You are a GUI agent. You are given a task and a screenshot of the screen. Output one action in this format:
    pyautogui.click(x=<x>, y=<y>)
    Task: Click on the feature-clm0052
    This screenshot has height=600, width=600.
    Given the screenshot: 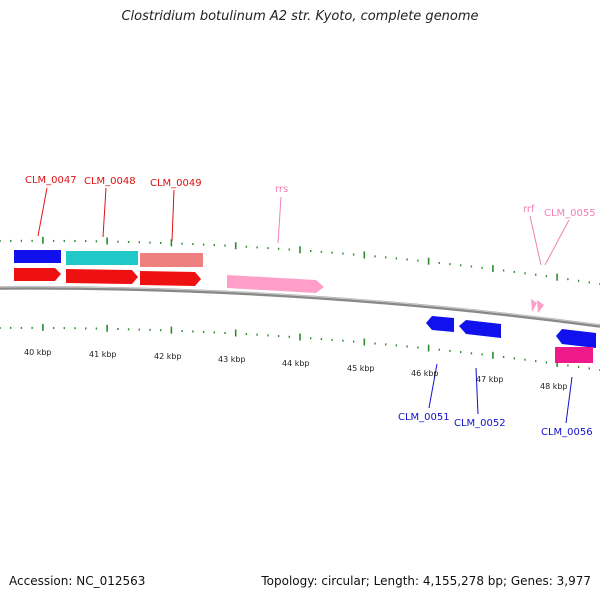 What is the action you would take?
    pyautogui.click(x=480, y=329)
    